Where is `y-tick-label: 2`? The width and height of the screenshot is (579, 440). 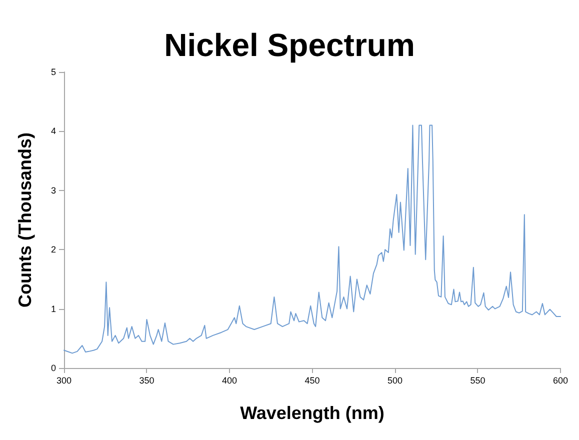
y-tick-label: 2 is located at coordinates (53, 249).